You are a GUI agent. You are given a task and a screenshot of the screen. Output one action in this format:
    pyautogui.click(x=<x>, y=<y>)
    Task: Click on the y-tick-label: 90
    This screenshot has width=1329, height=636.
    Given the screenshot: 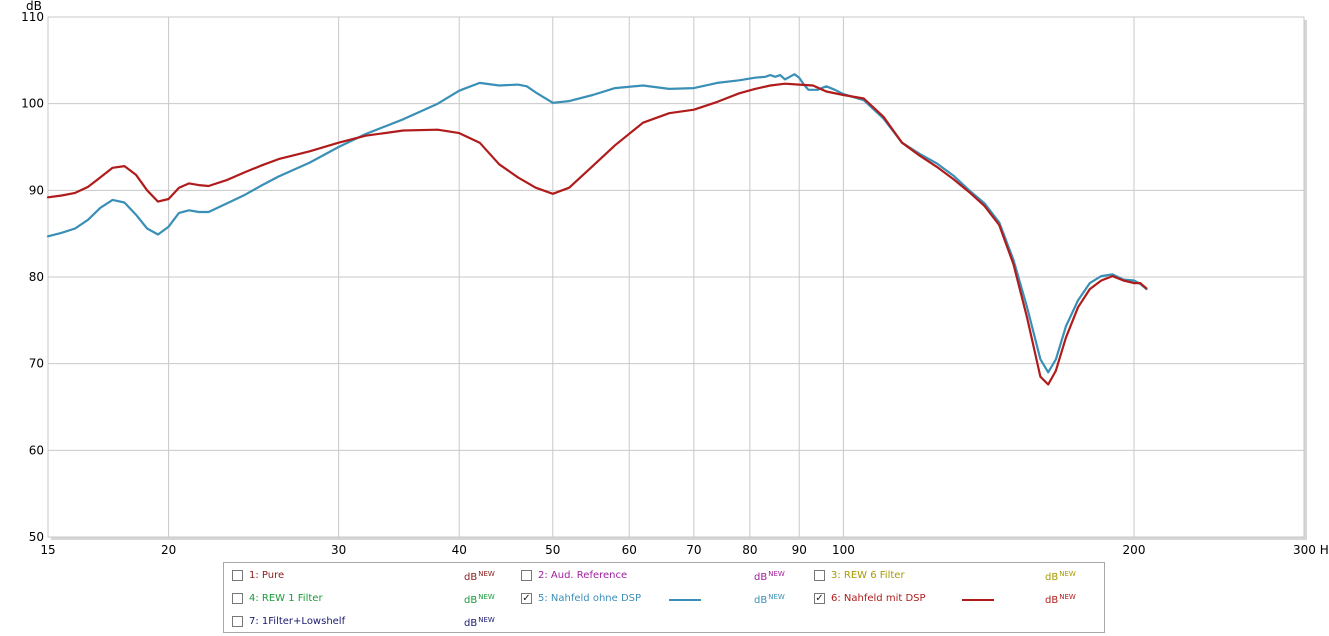 What is the action you would take?
    pyautogui.click(x=36, y=190)
    